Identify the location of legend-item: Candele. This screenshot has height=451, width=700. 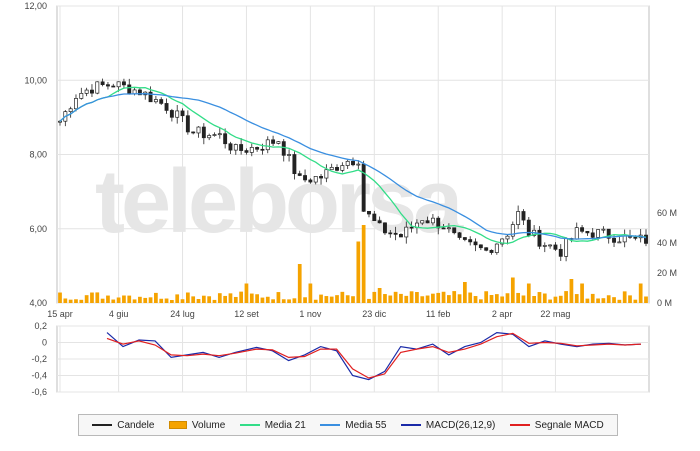
(123, 425).